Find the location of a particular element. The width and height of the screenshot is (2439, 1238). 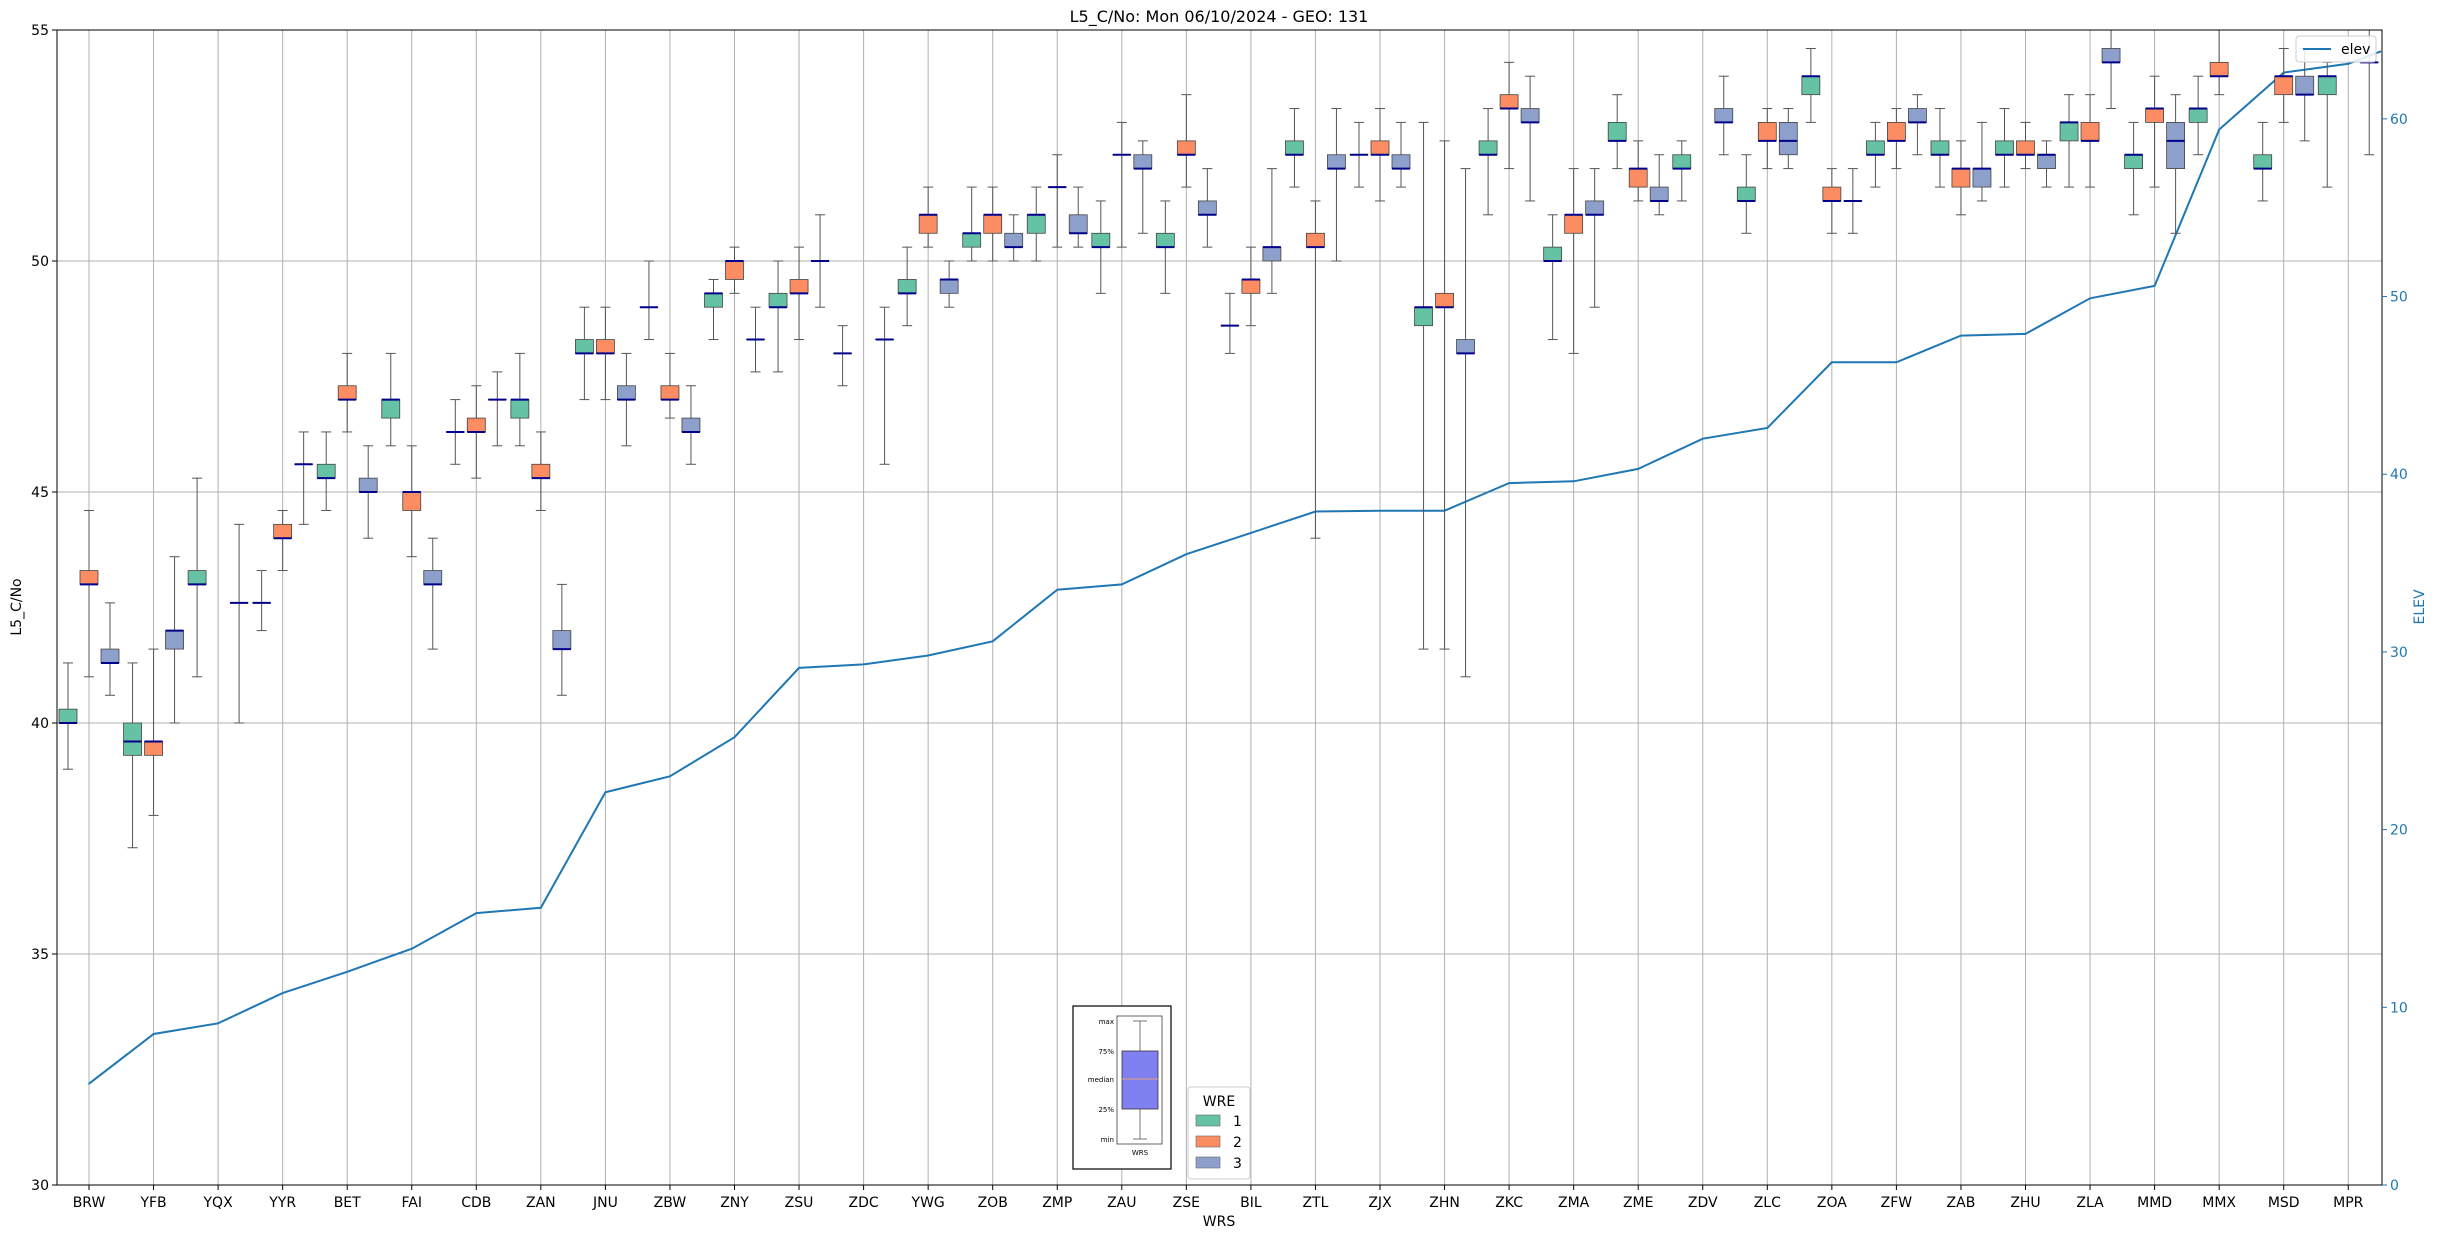

box-ZSU-wre3 is located at coordinates (820, 261).